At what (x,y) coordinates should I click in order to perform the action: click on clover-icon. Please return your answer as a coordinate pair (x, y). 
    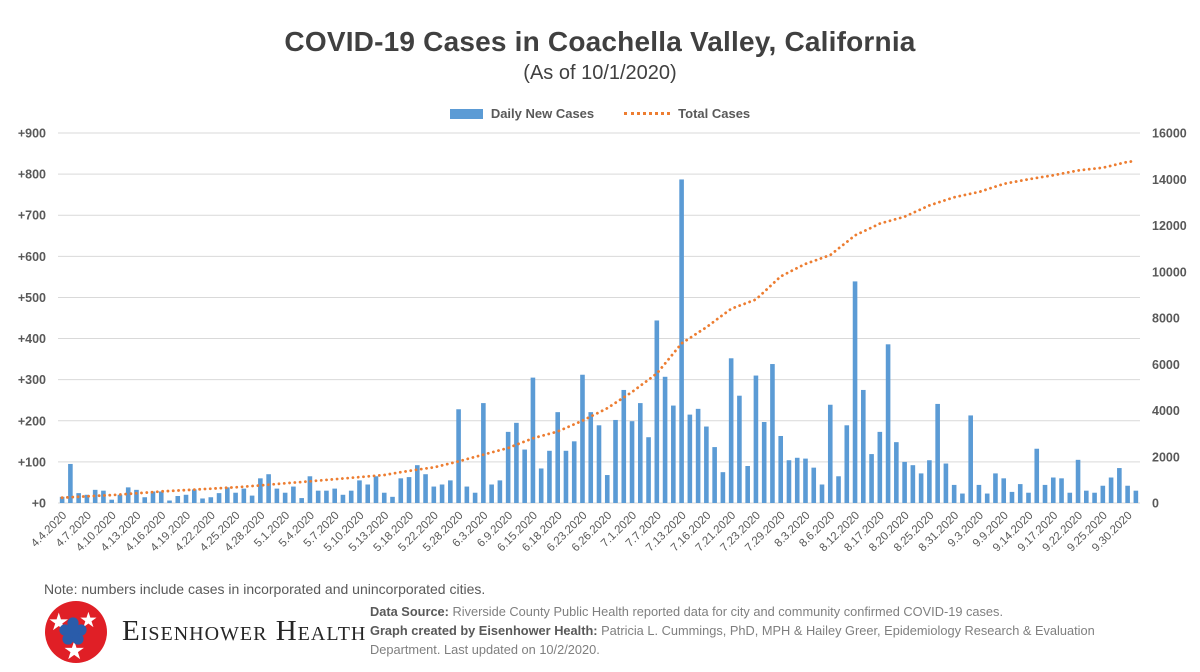
    Looking at the image, I should click on (73, 631).